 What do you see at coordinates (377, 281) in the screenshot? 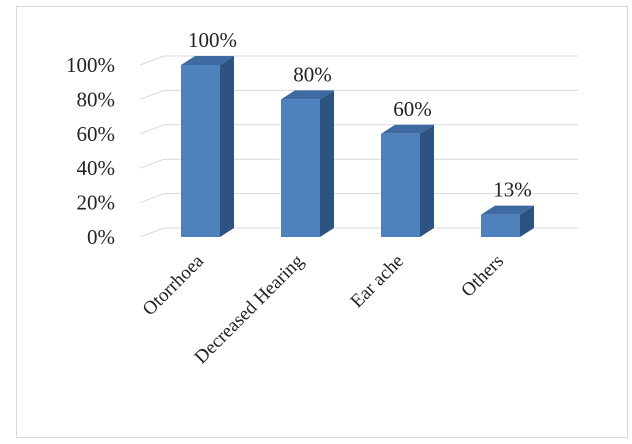
I see `category-label: Ear ache` at bounding box center [377, 281].